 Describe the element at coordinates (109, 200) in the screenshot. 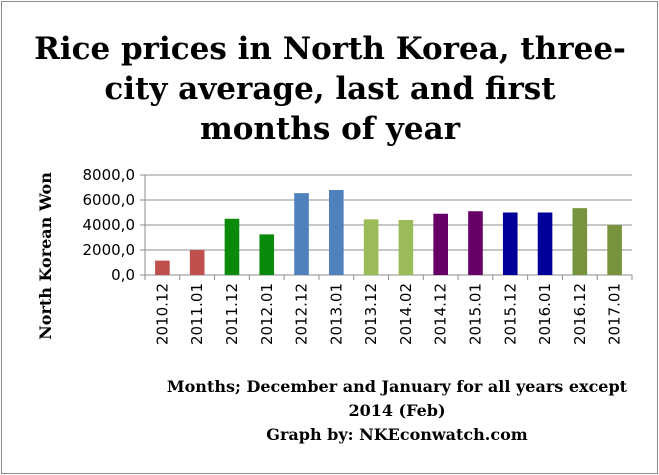

I see `y-tick-label: 6000,0` at that location.